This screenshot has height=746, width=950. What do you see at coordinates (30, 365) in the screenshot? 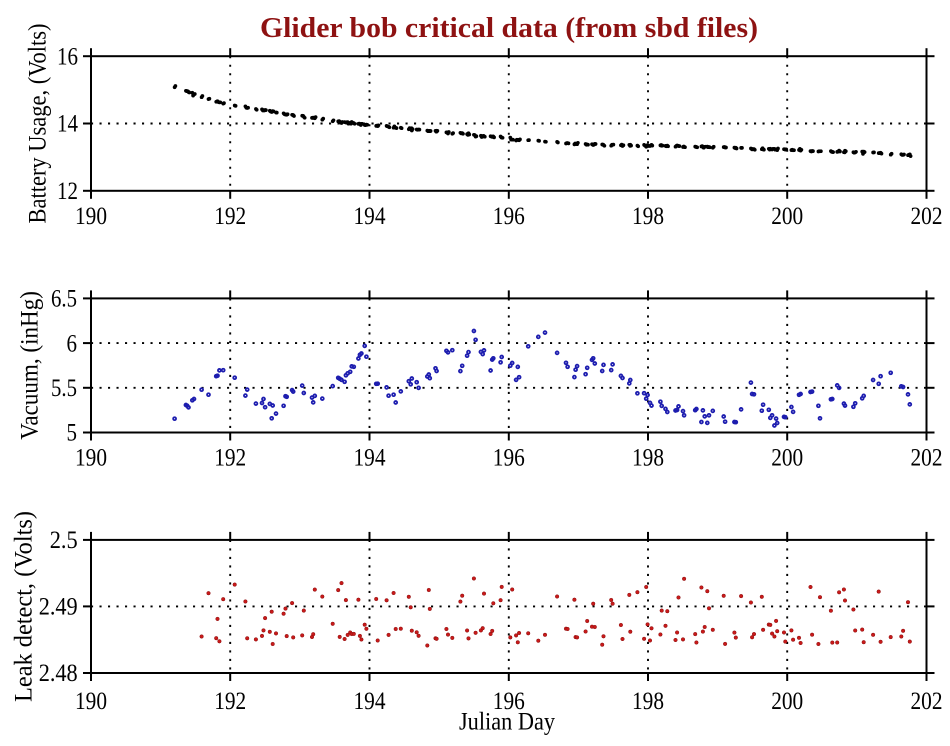
I see `svg-text: Vacuum, (inHg)` at bounding box center [30, 365].